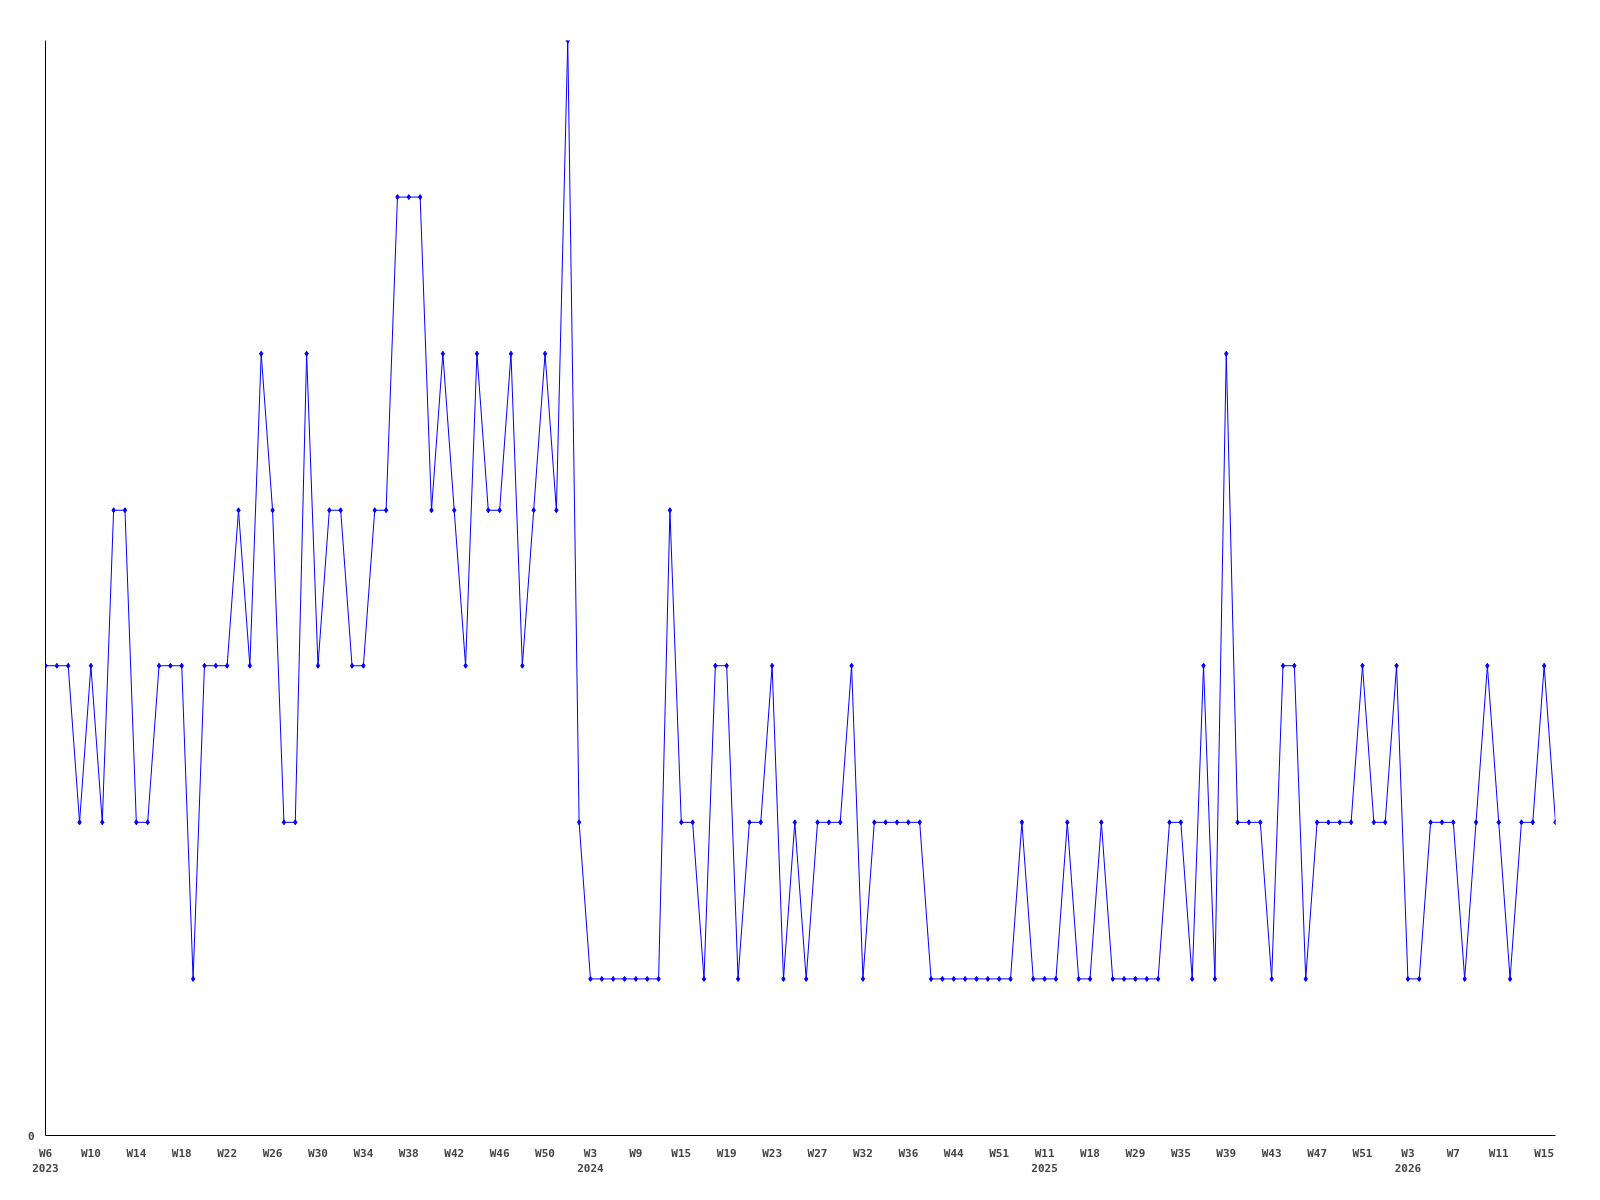 The image size is (1600, 1200). Describe the element at coordinates (90, 1153) in the screenshot. I see `x-tick-label: W10` at that location.